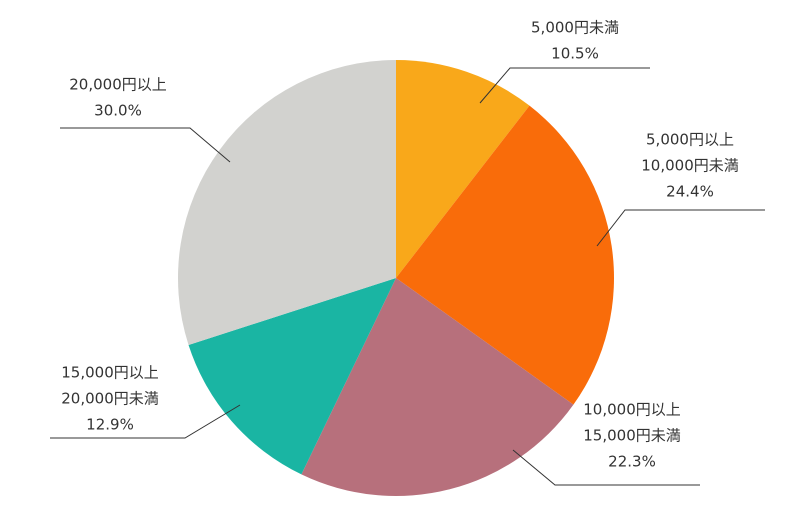 The height and width of the screenshot is (531, 792). What do you see at coordinates (690, 140) in the screenshot?
I see `slice-label: 5,000円以上` at bounding box center [690, 140].